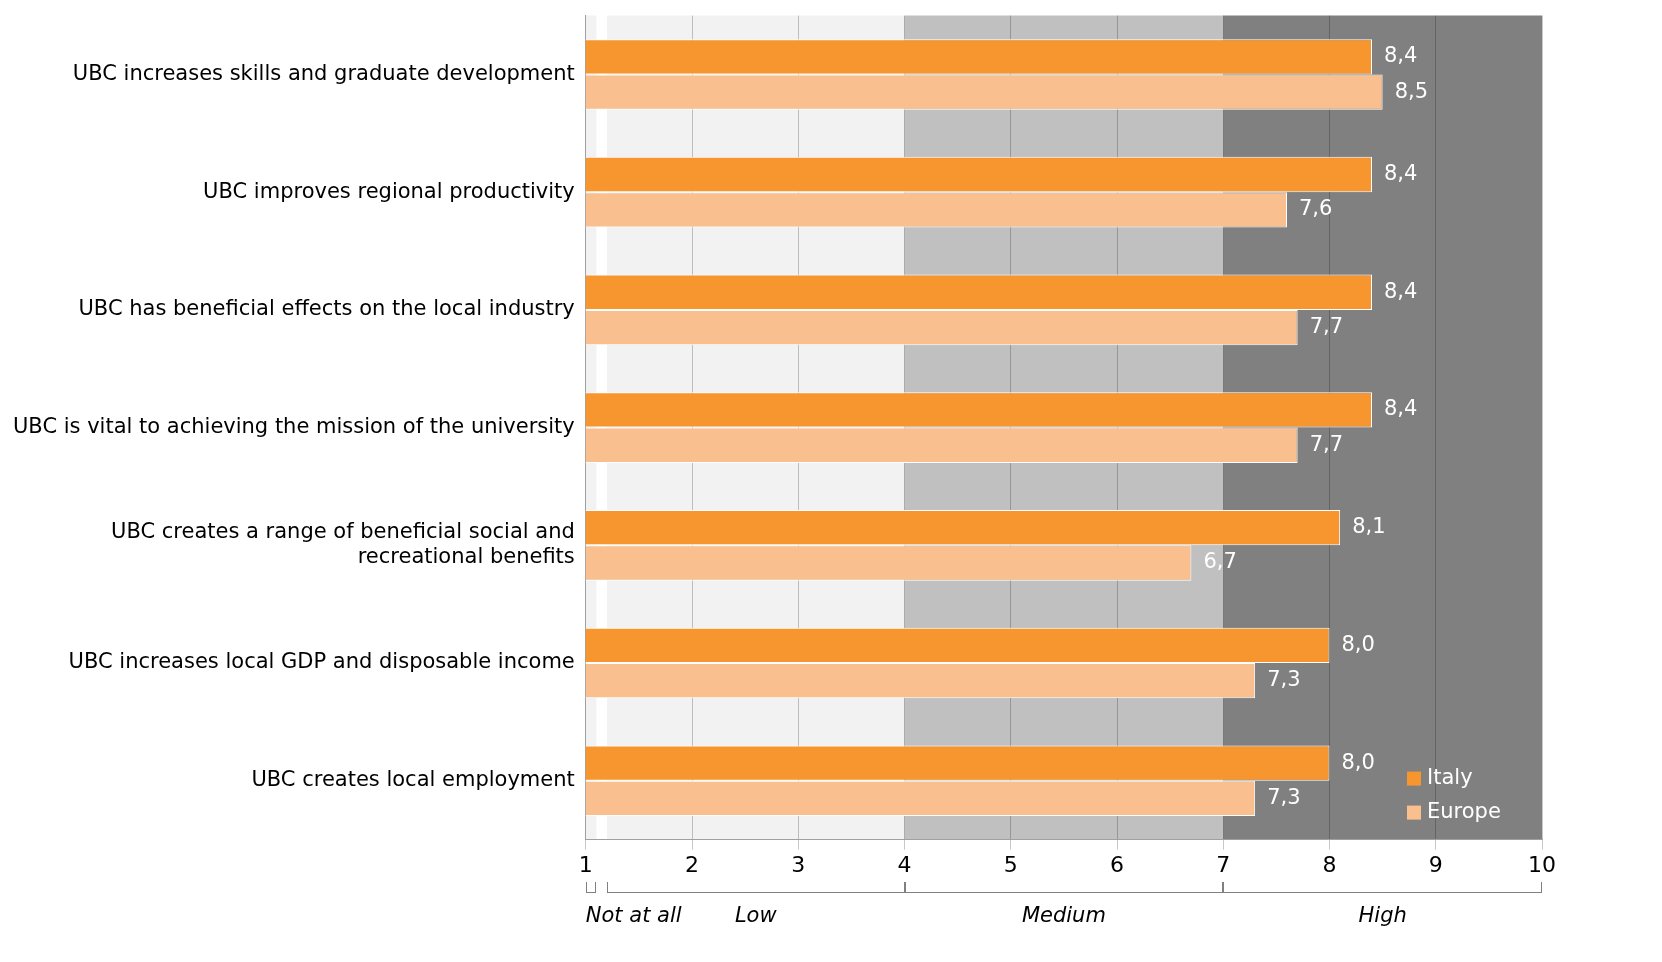  What do you see at coordinates (1010, 864) in the screenshot?
I see `x-tick-label: 5` at bounding box center [1010, 864].